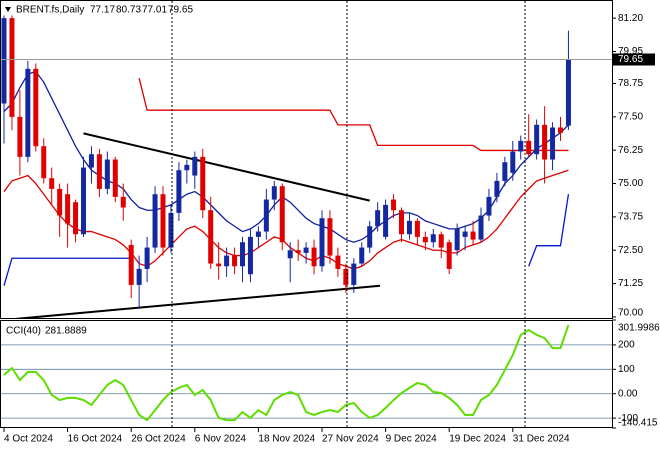 This screenshot has height=450, width=660. I want to click on indicator-line, so click(353, 115).